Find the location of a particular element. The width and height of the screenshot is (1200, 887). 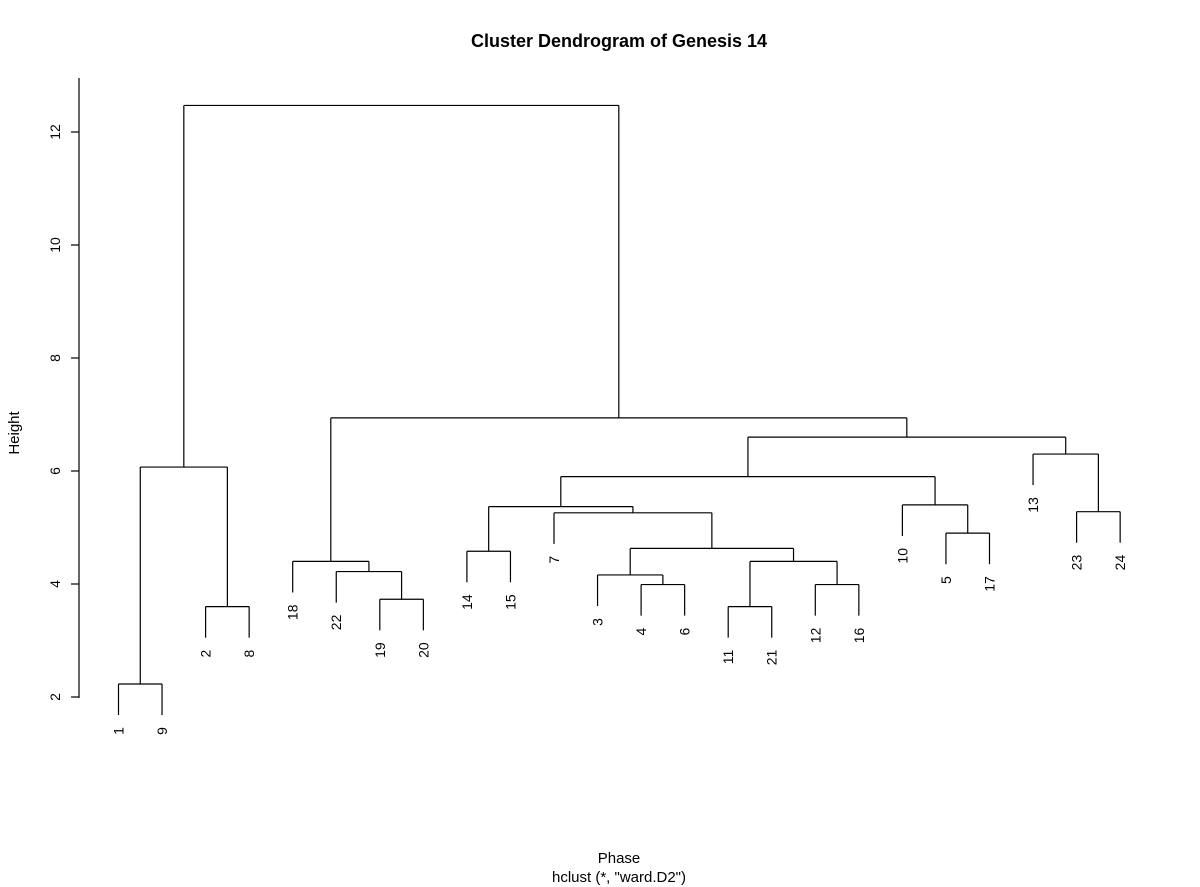

chart-title: Cluster Dendrogram of Genesis 14 is located at coordinates (619, 41).